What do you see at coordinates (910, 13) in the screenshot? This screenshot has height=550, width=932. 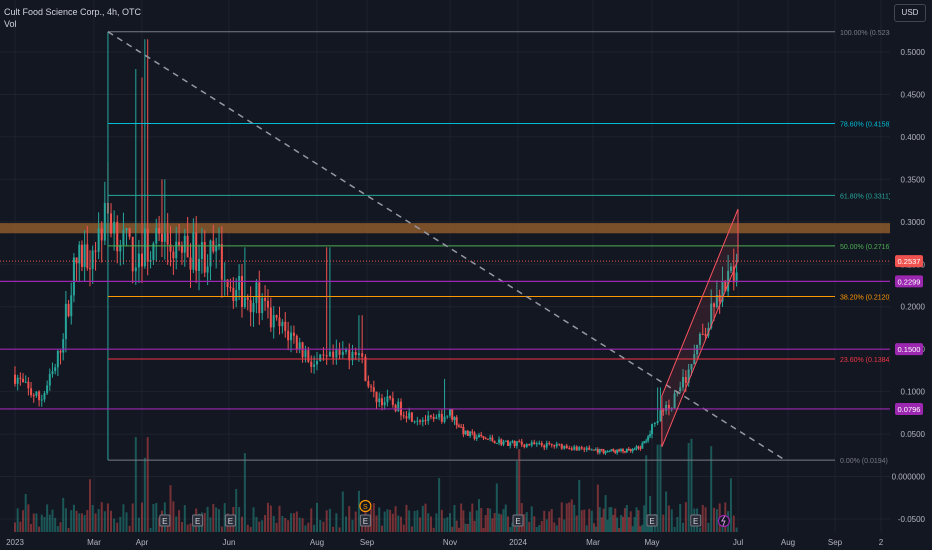 I see `currency-button: USD` at bounding box center [910, 13].